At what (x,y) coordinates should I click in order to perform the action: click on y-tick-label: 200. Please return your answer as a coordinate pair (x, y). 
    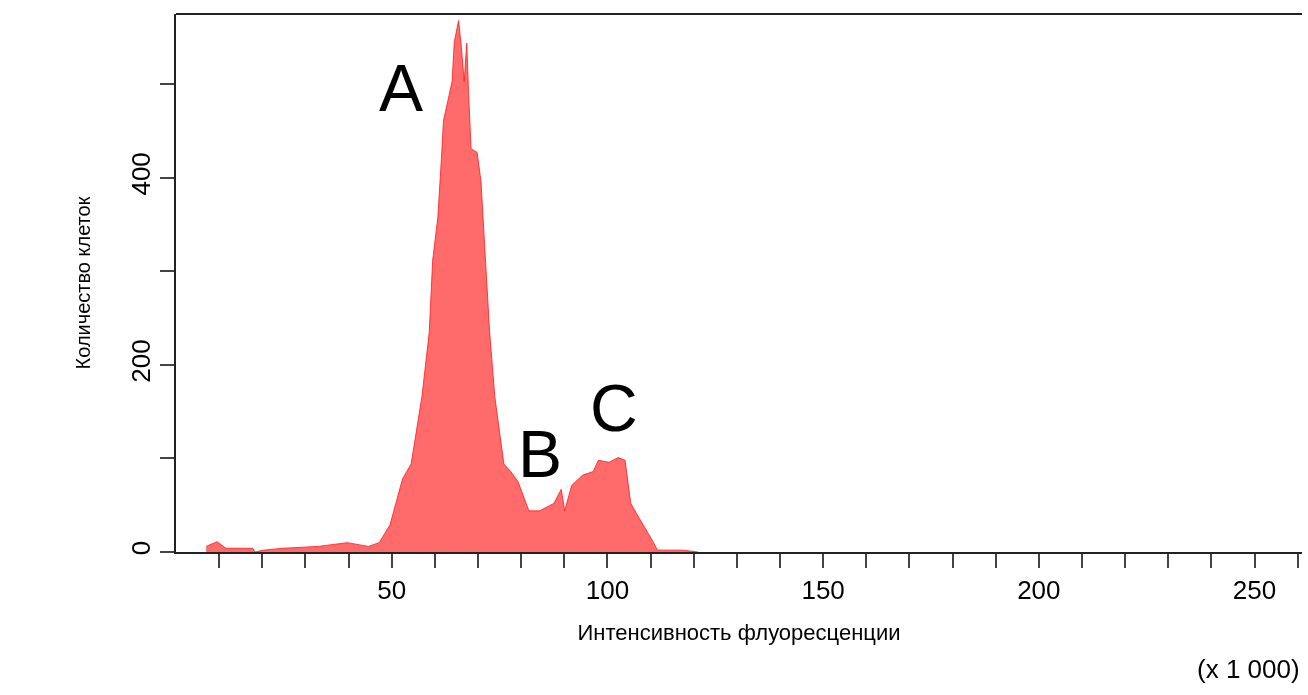
    Looking at the image, I should click on (140, 361).